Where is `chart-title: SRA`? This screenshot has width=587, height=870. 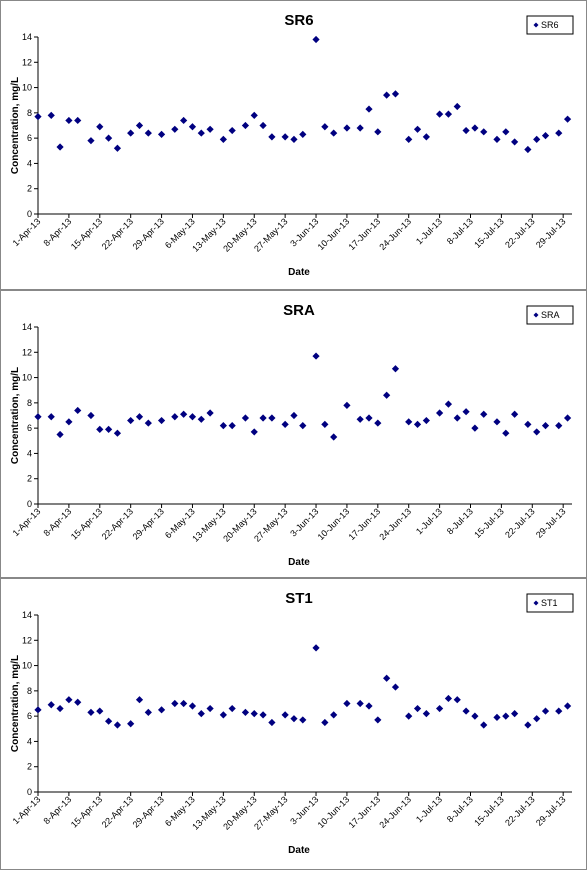 chart-title: SRA is located at coordinates (299, 310).